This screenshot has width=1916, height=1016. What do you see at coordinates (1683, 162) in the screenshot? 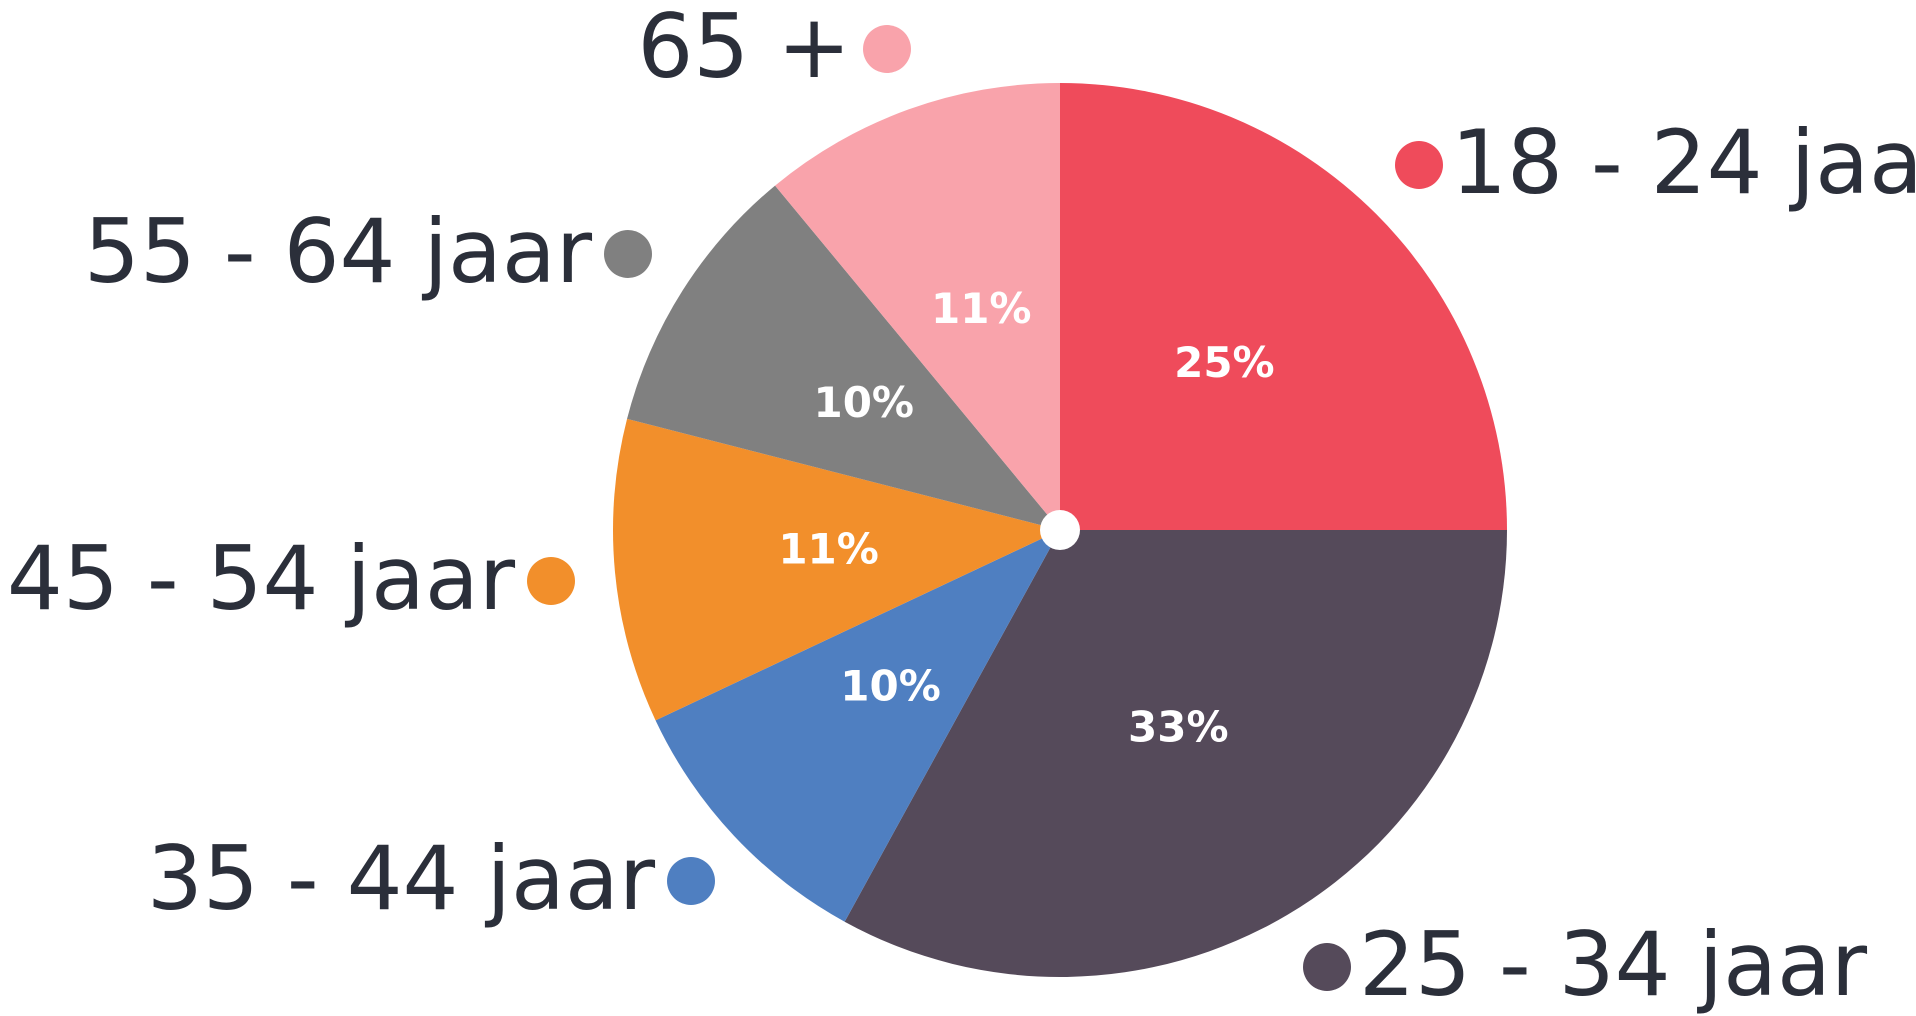
I see `legend-label: 18 - 24 jaar` at bounding box center [1683, 162].